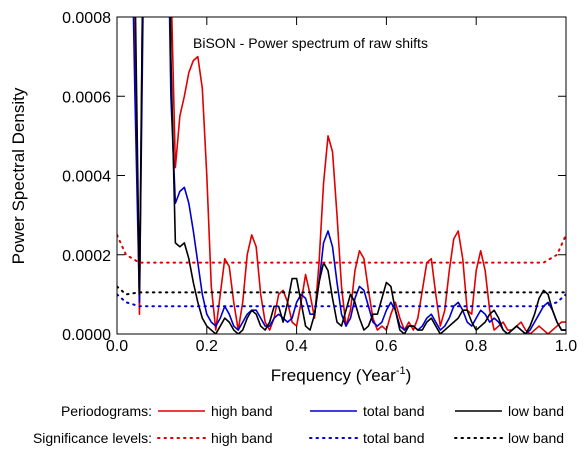  Describe the element at coordinates (476, 346) in the screenshot. I see `x-tick-label: 0.8` at that location.